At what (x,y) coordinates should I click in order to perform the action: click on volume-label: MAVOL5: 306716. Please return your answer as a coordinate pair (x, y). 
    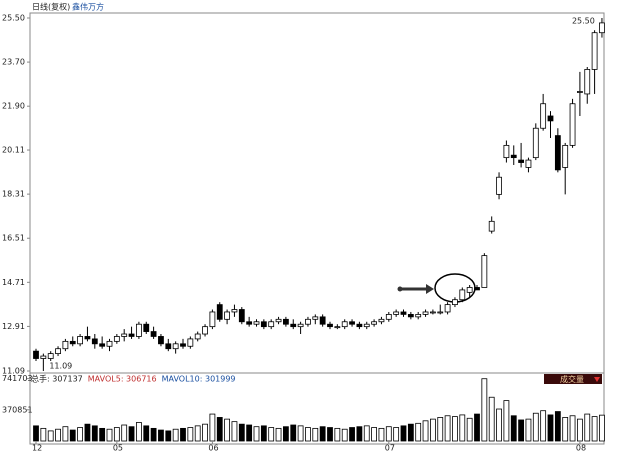
    Looking at the image, I should click on (122, 379).